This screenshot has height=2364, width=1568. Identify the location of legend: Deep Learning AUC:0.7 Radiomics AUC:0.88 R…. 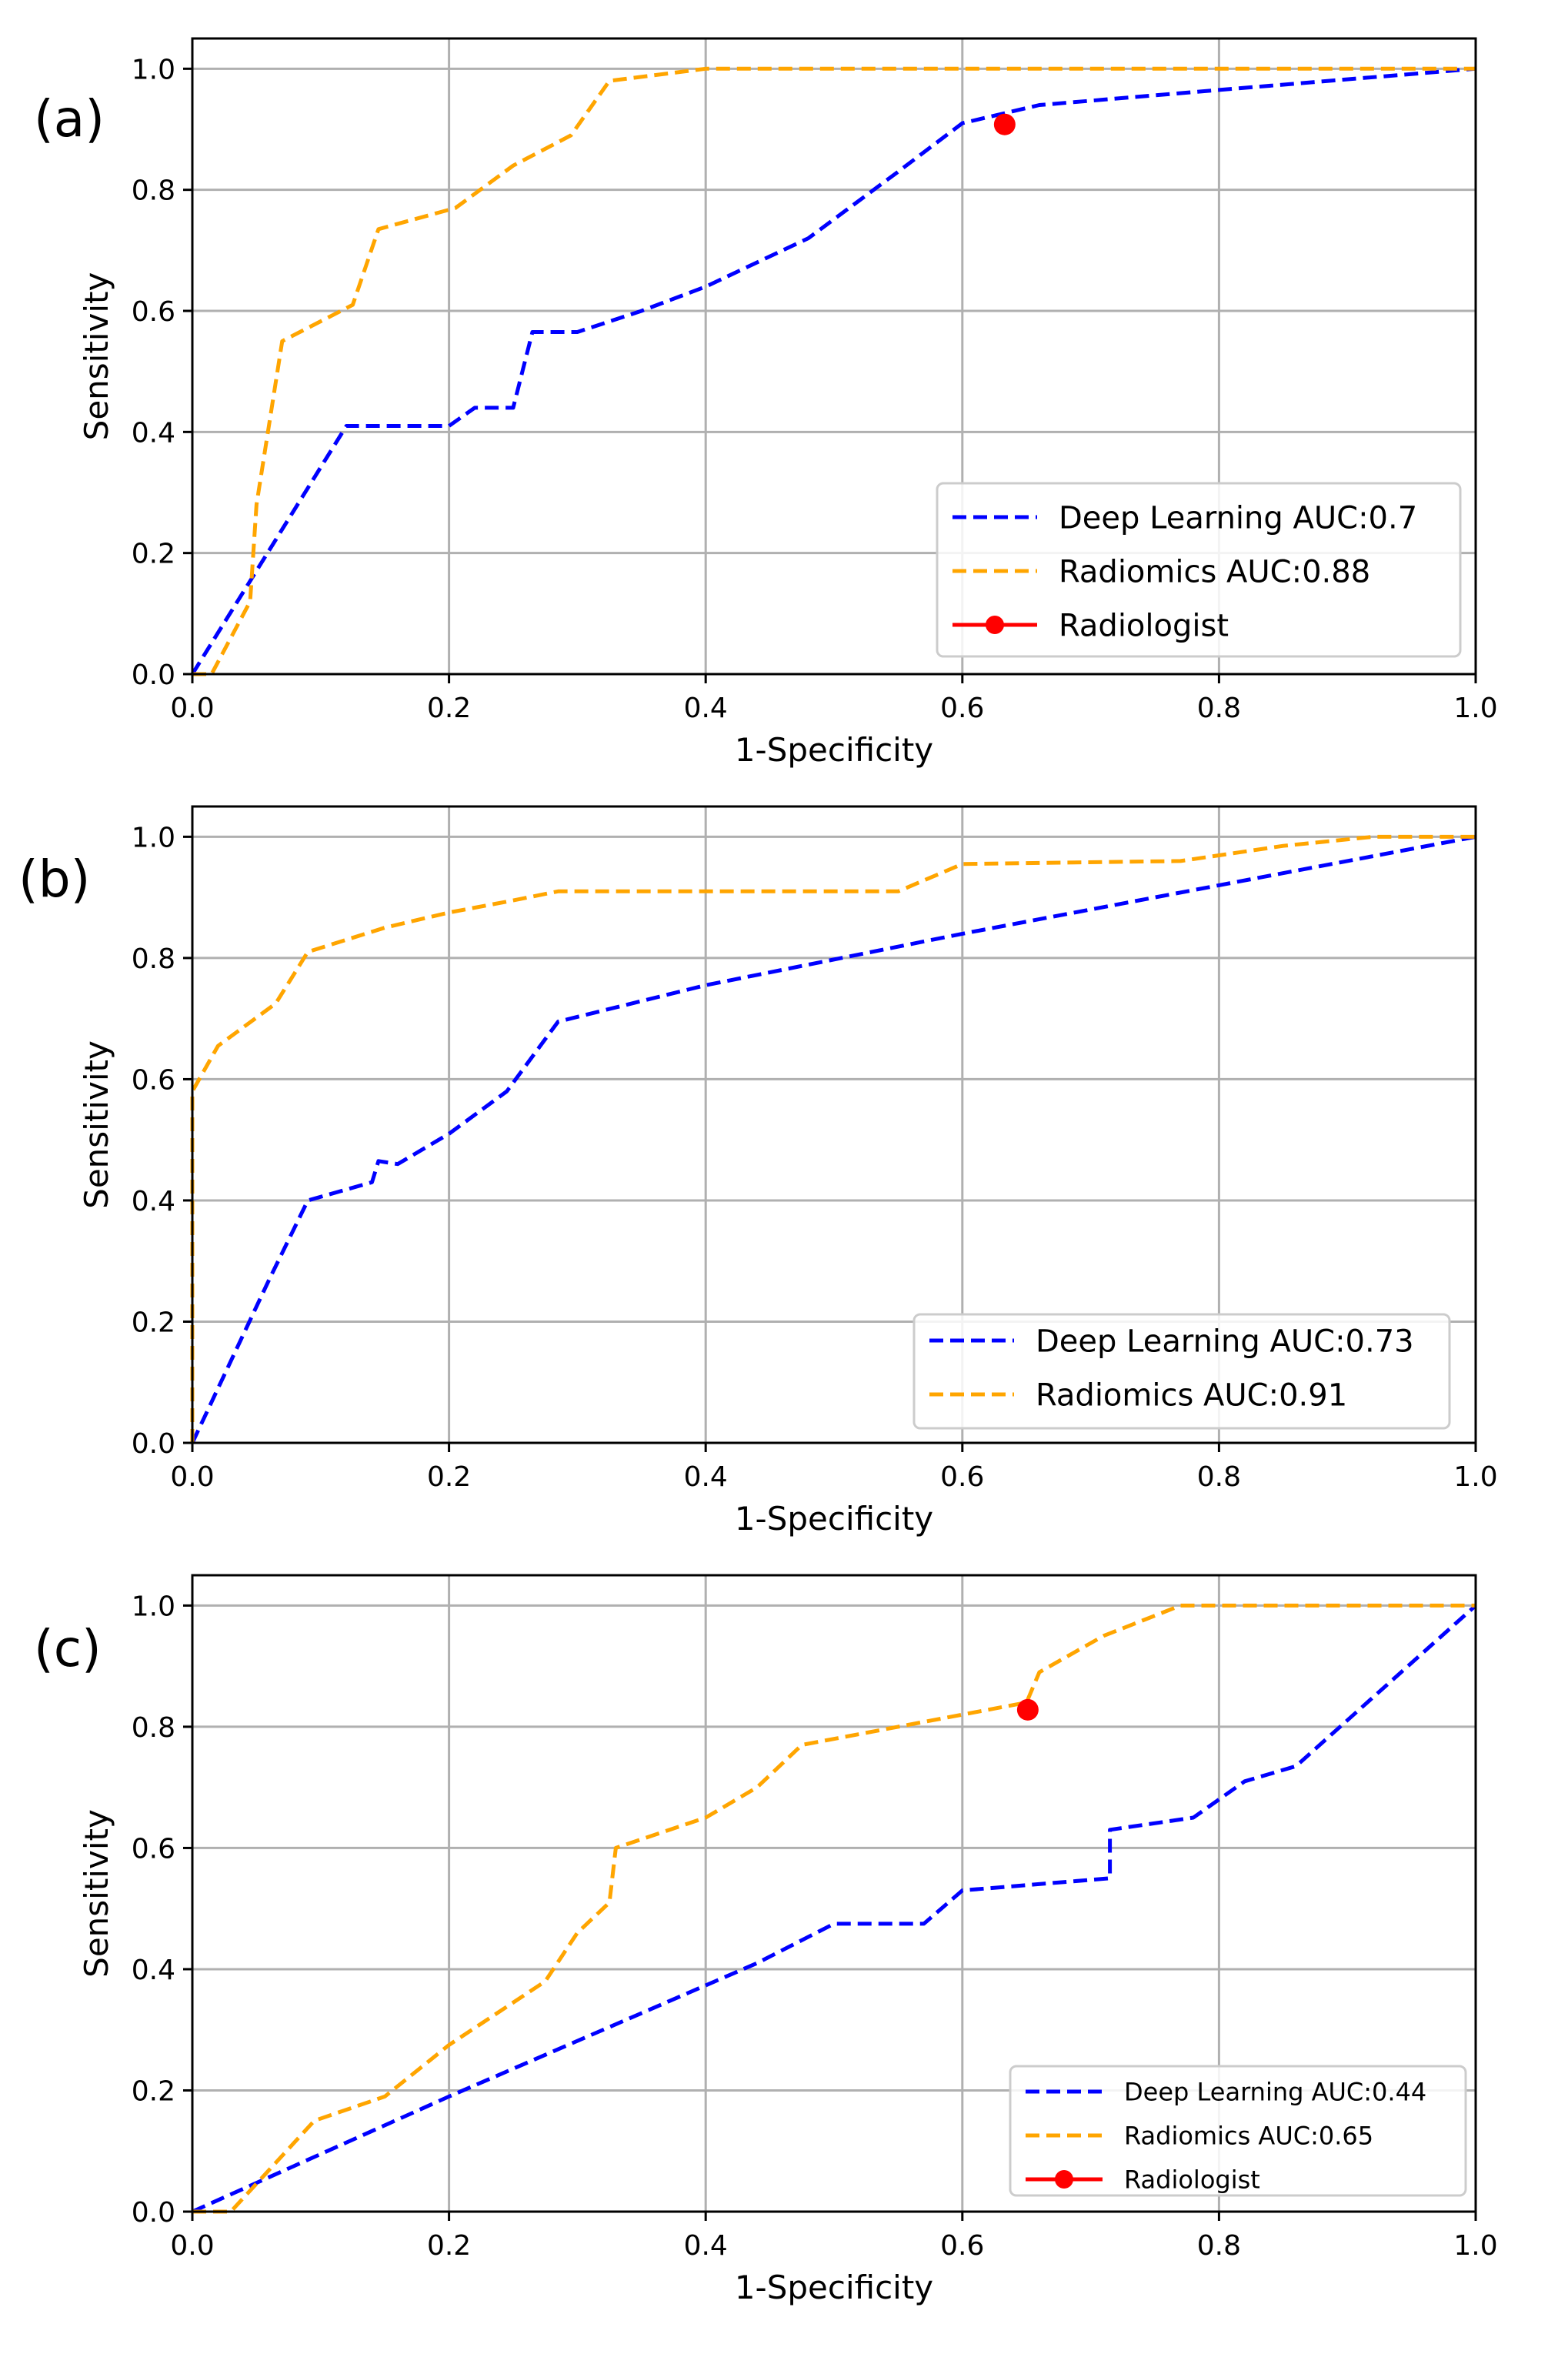
(1199, 570).